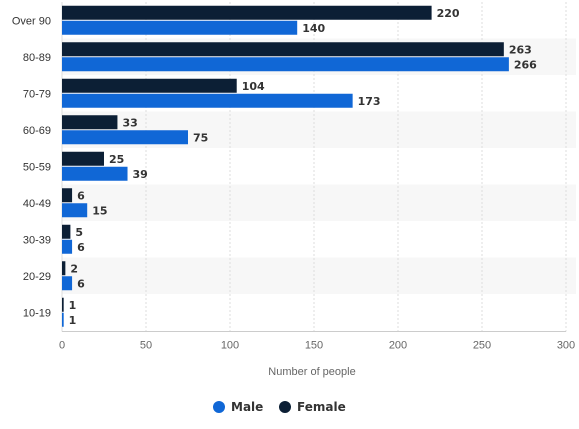  I want to click on legend: Male Female, so click(279, 407).